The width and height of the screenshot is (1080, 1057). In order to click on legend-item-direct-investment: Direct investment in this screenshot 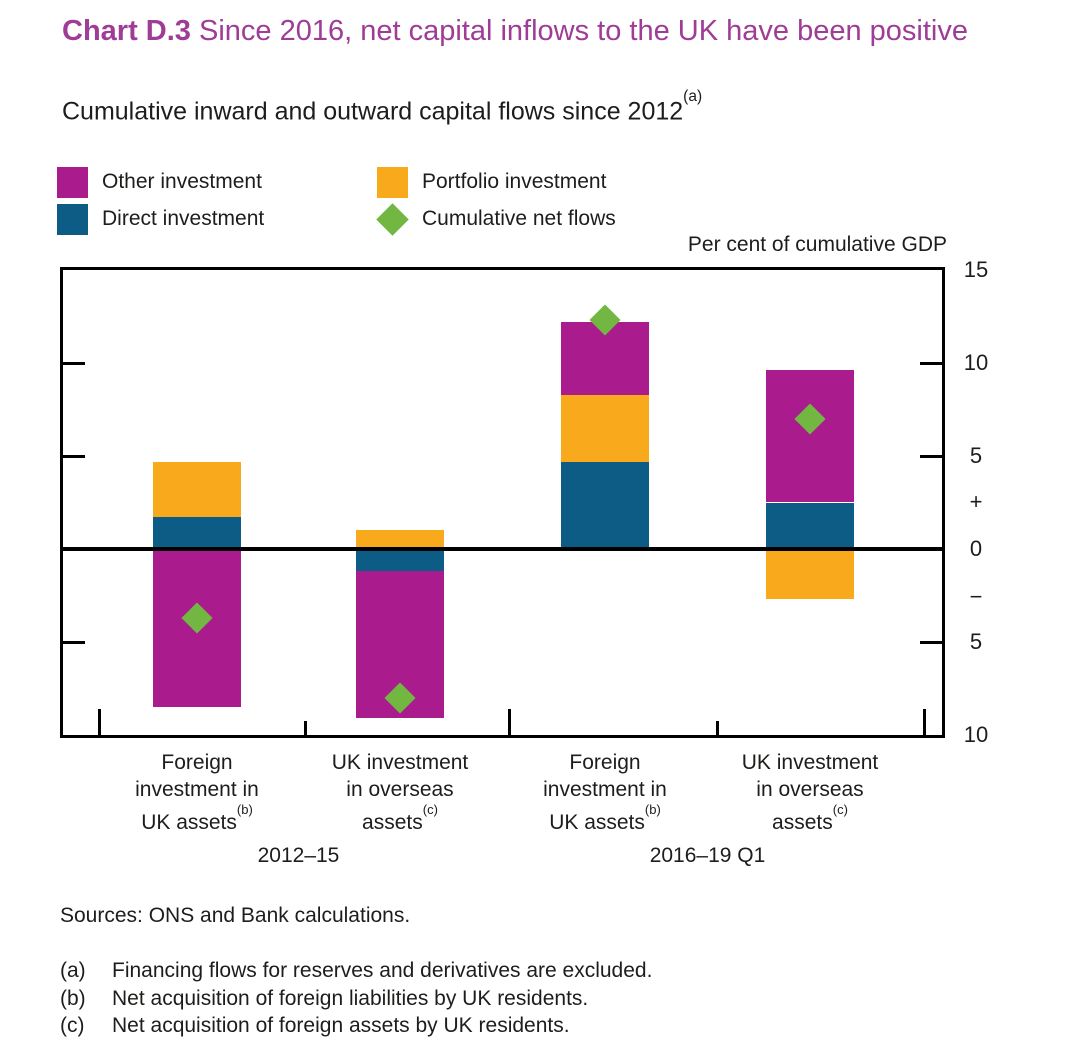, I will do `click(160, 219)`.